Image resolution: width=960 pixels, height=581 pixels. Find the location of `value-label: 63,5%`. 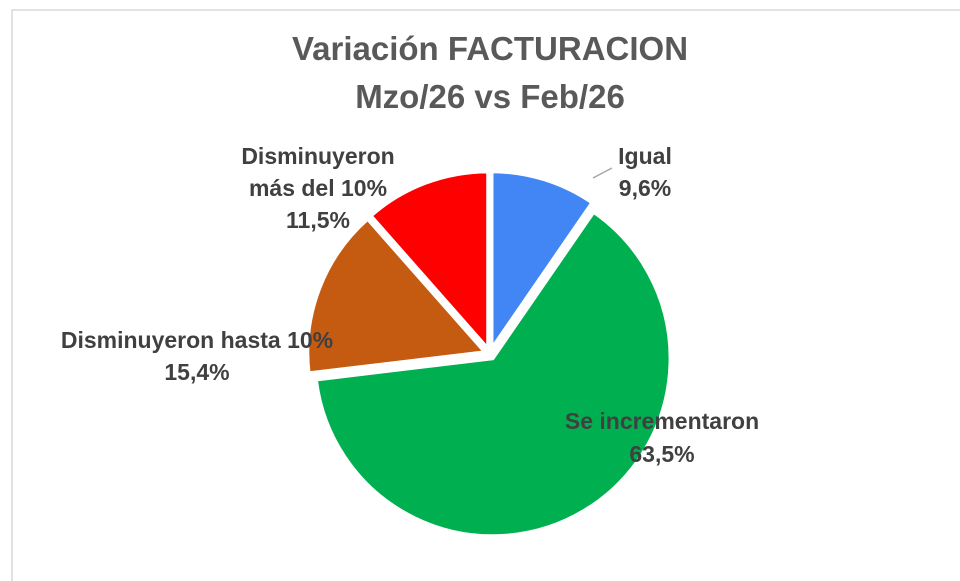

value-label: 63,5% is located at coordinates (662, 454).